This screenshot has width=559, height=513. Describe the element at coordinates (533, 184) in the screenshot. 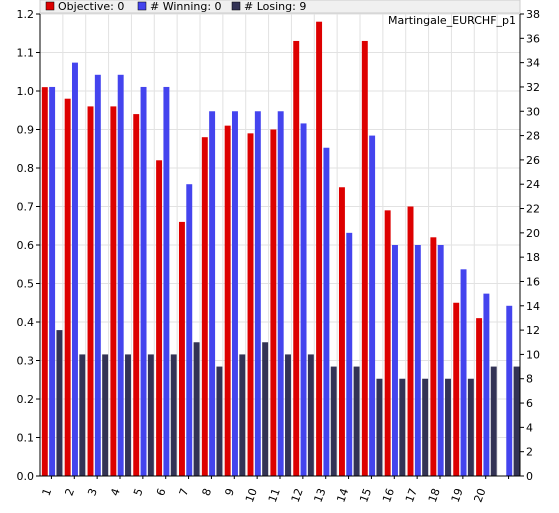

I see `y-right-tick-label: 24` at that location.